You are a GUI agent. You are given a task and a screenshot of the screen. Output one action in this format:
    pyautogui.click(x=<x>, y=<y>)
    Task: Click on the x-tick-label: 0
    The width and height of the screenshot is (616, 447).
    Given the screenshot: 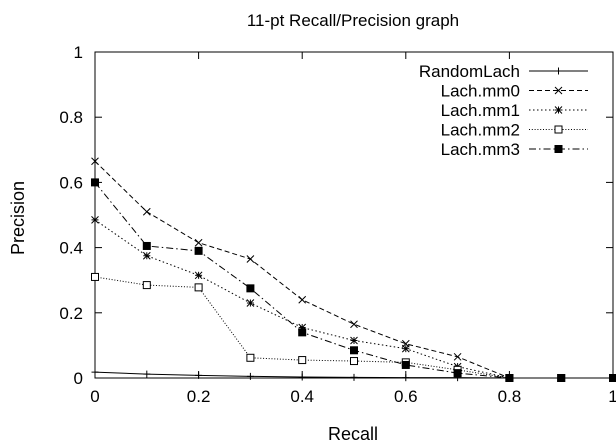 What is the action you would take?
    pyautogui.click(x=94, y=396)
    